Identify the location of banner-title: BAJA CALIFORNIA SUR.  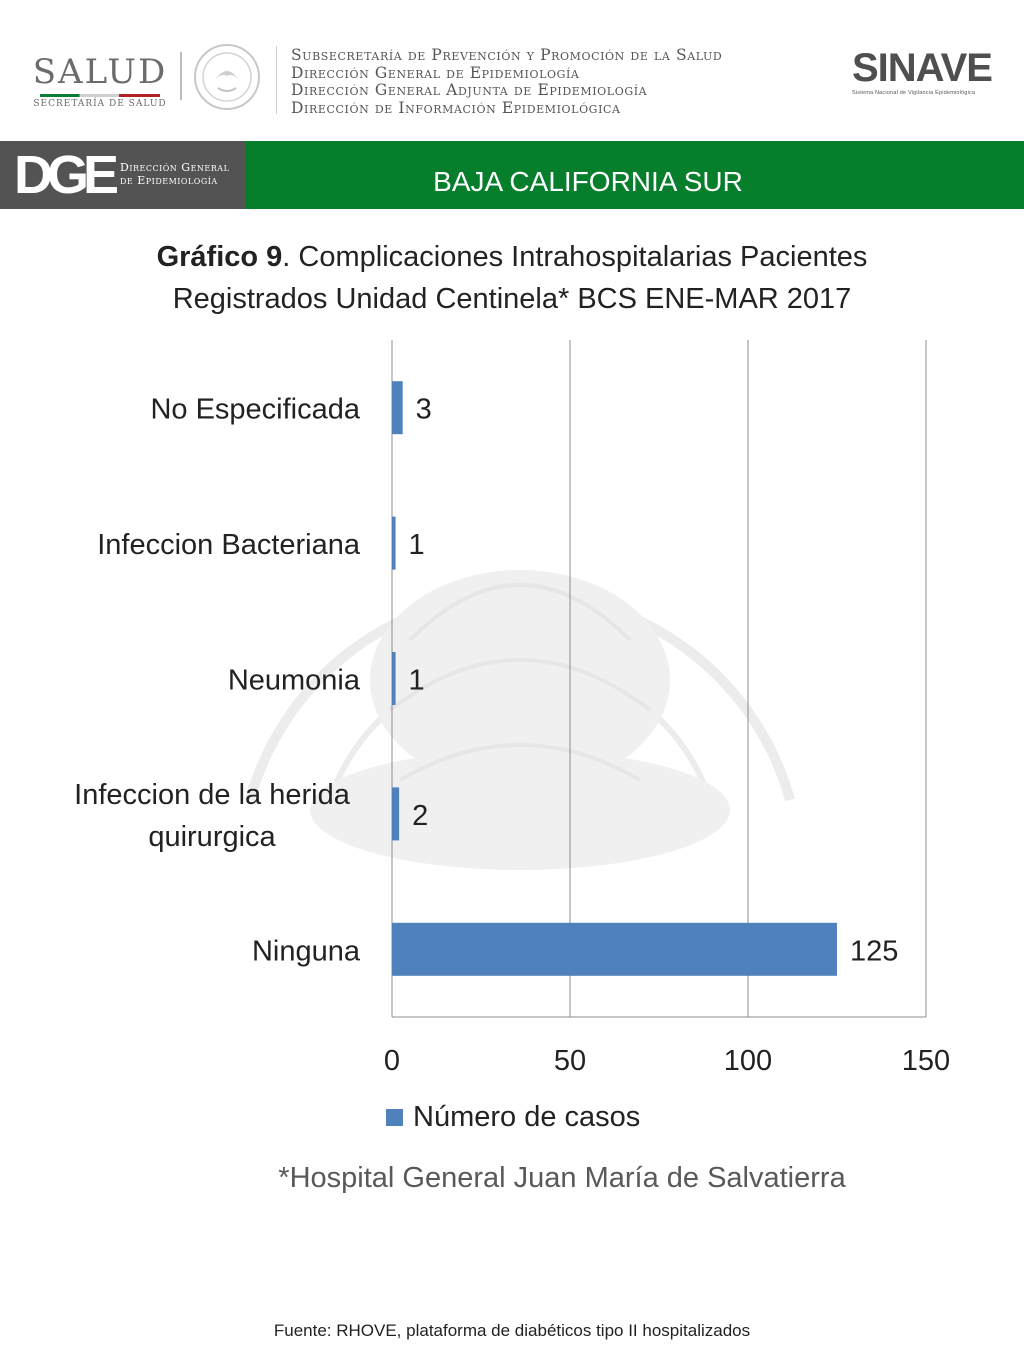
(588, 181).